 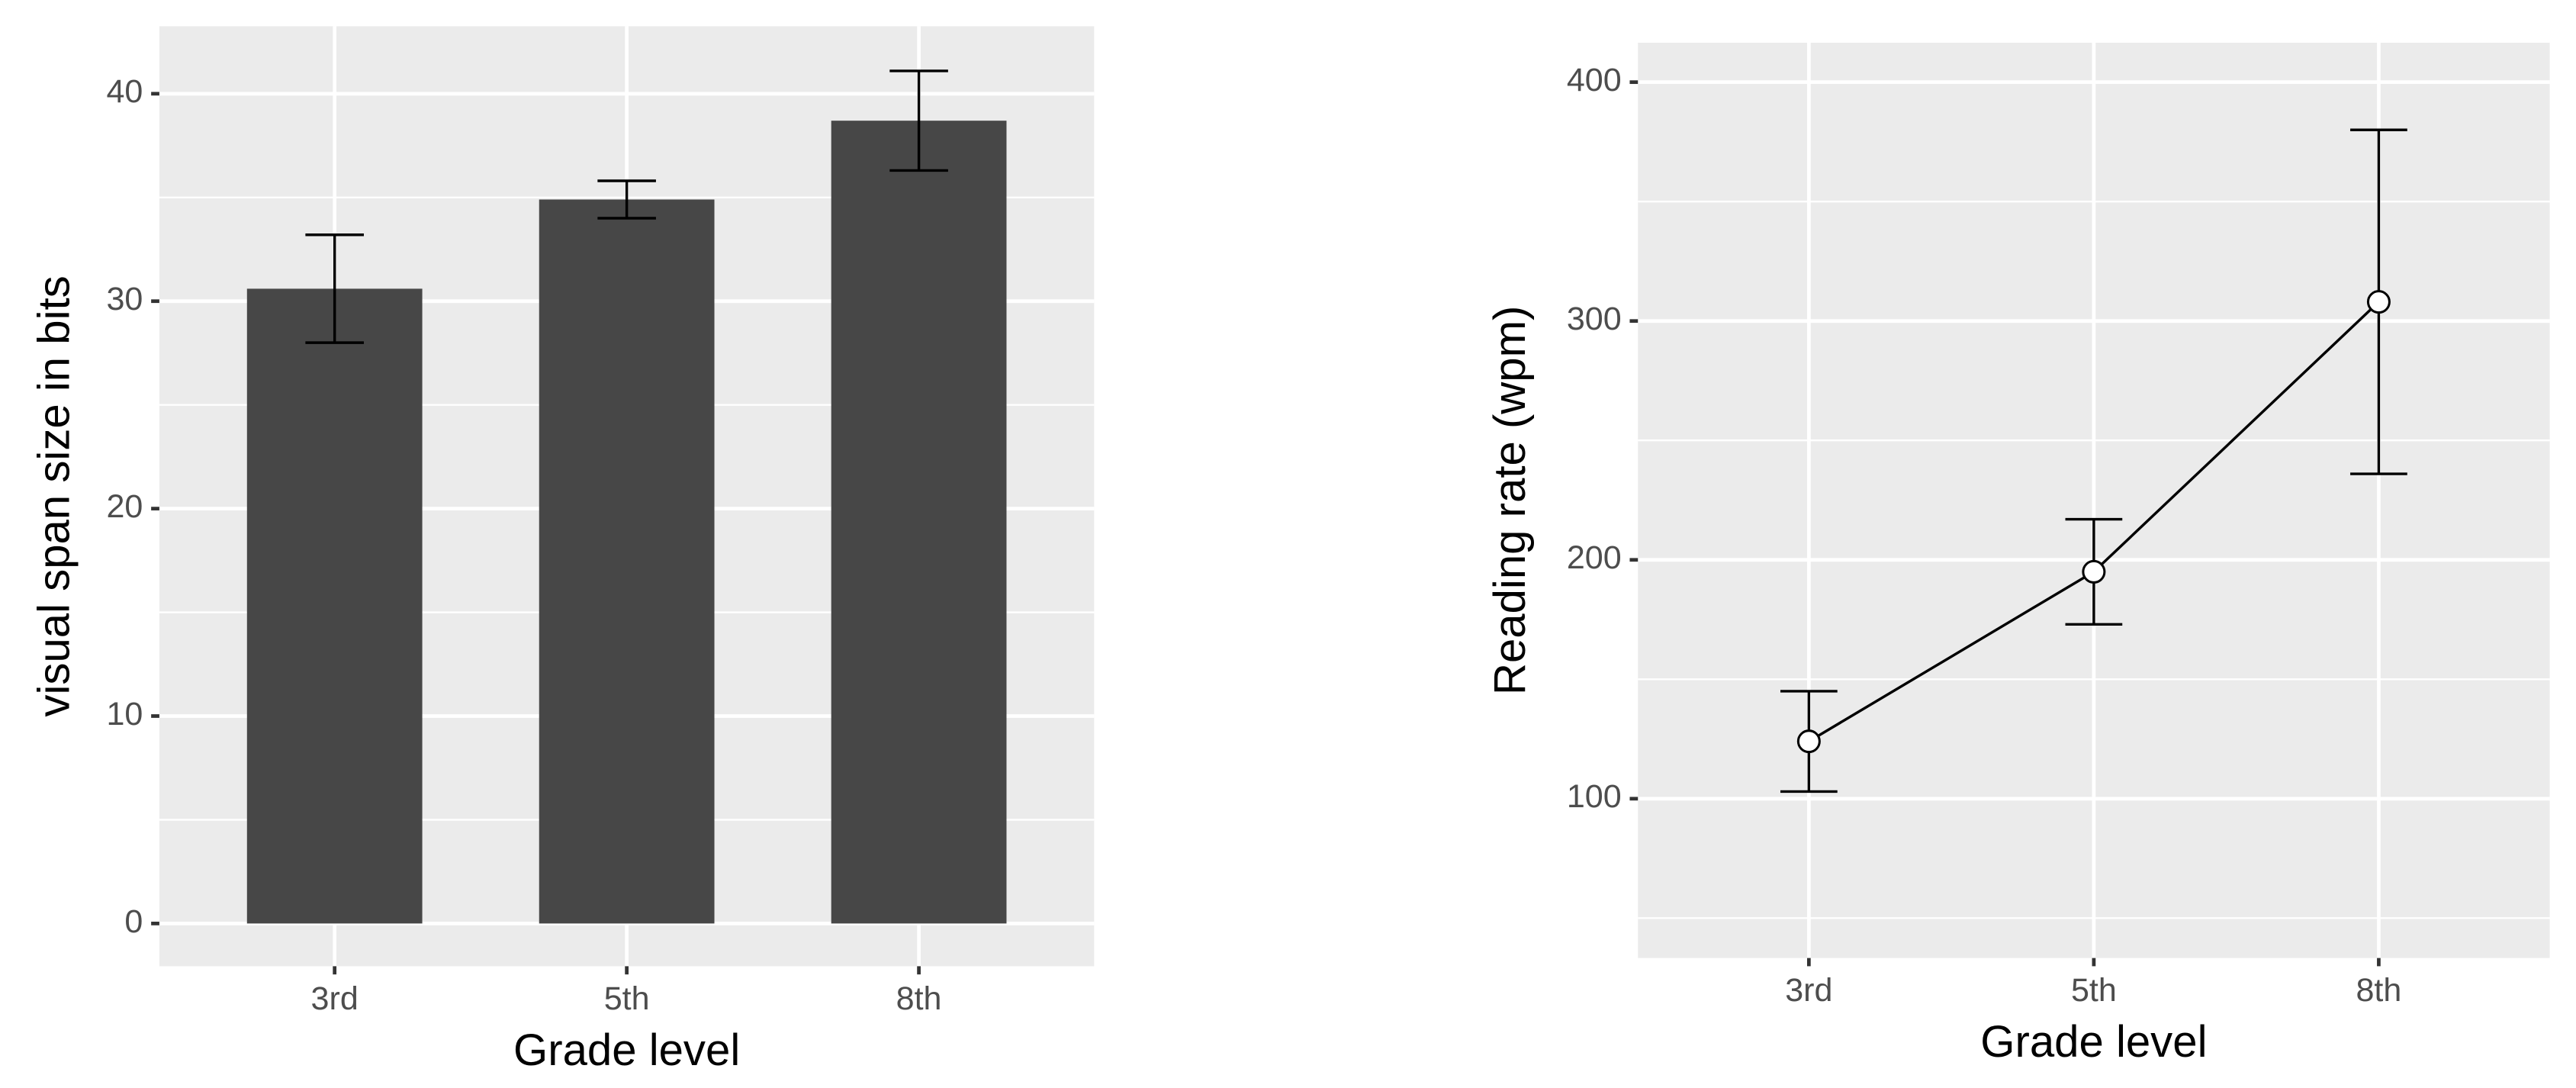 I want to click on y-tick-label: 0, so click(x=133, y=921).